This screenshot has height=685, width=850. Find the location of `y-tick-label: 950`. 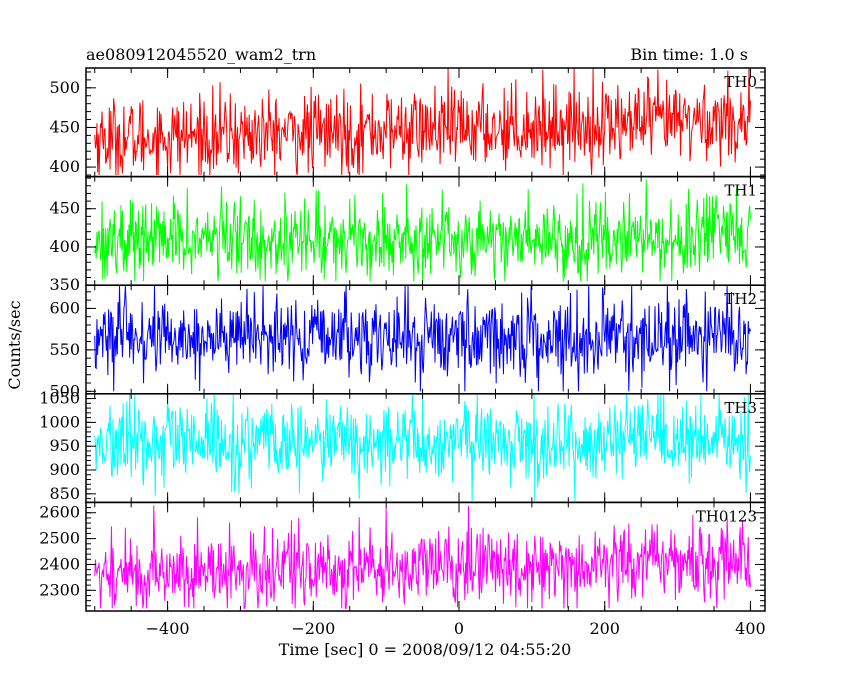

y-tick-label: 950 is located at coordinates (64, 445).